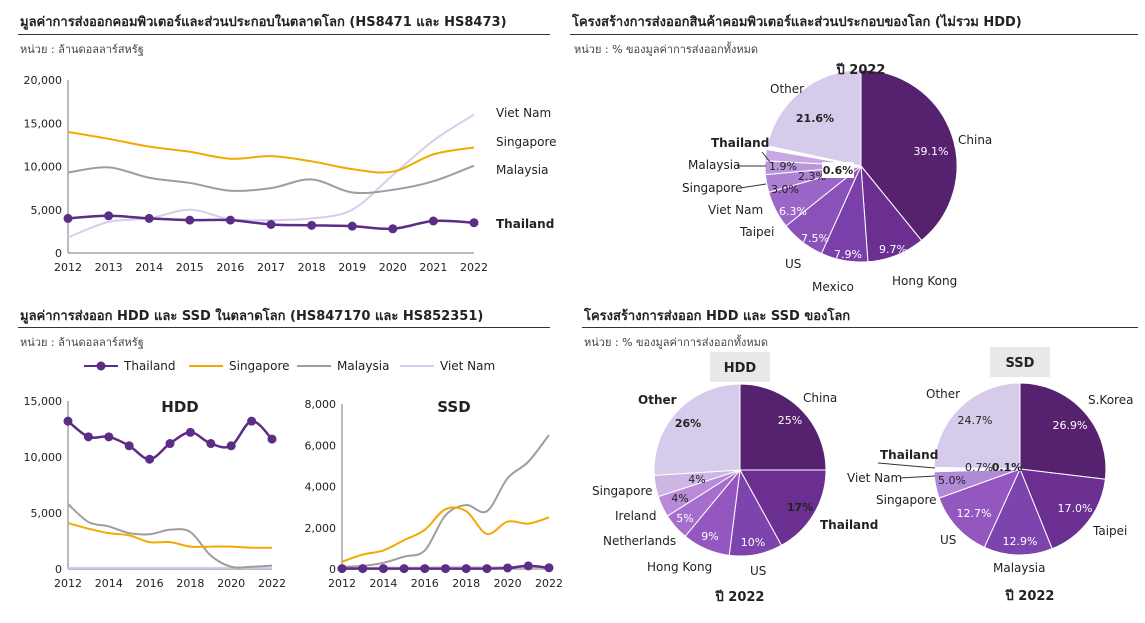  I want to click on computers-pie-slice-china, so click(909, 155).